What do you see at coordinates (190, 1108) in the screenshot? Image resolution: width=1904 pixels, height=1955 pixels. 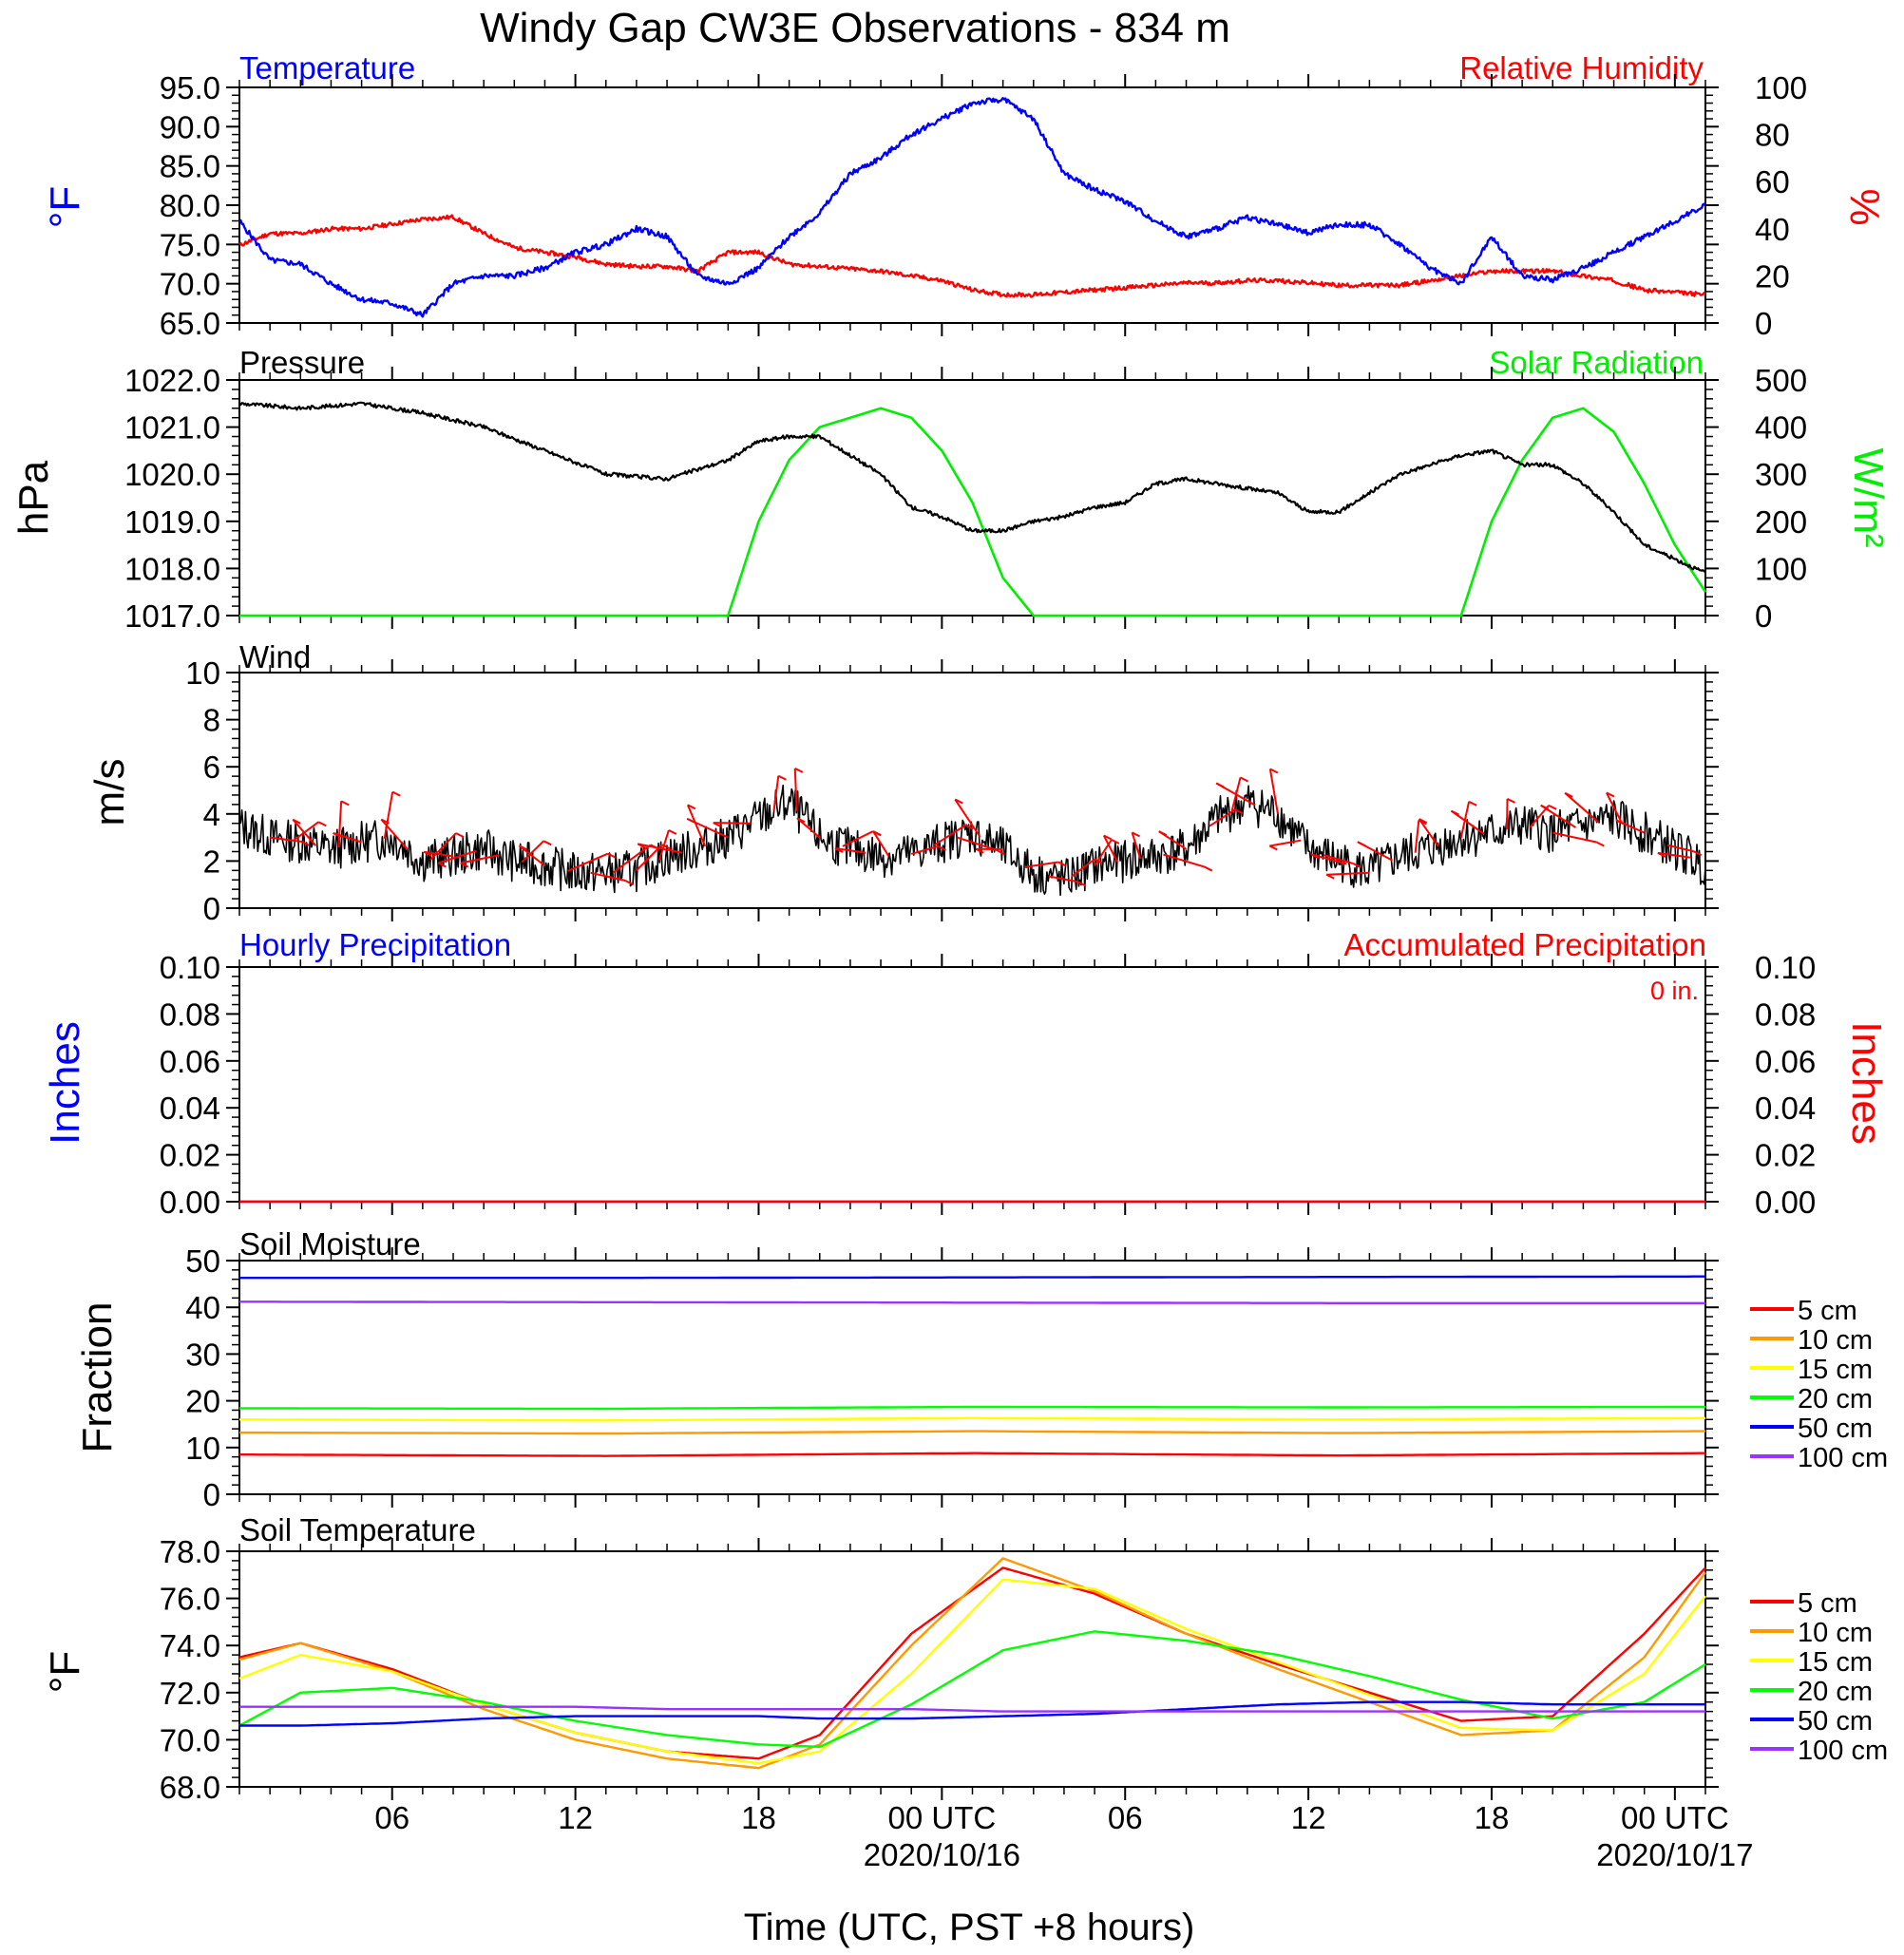 I see `precip-ytick-label: 0.04` at bounding box center [190, 1108].